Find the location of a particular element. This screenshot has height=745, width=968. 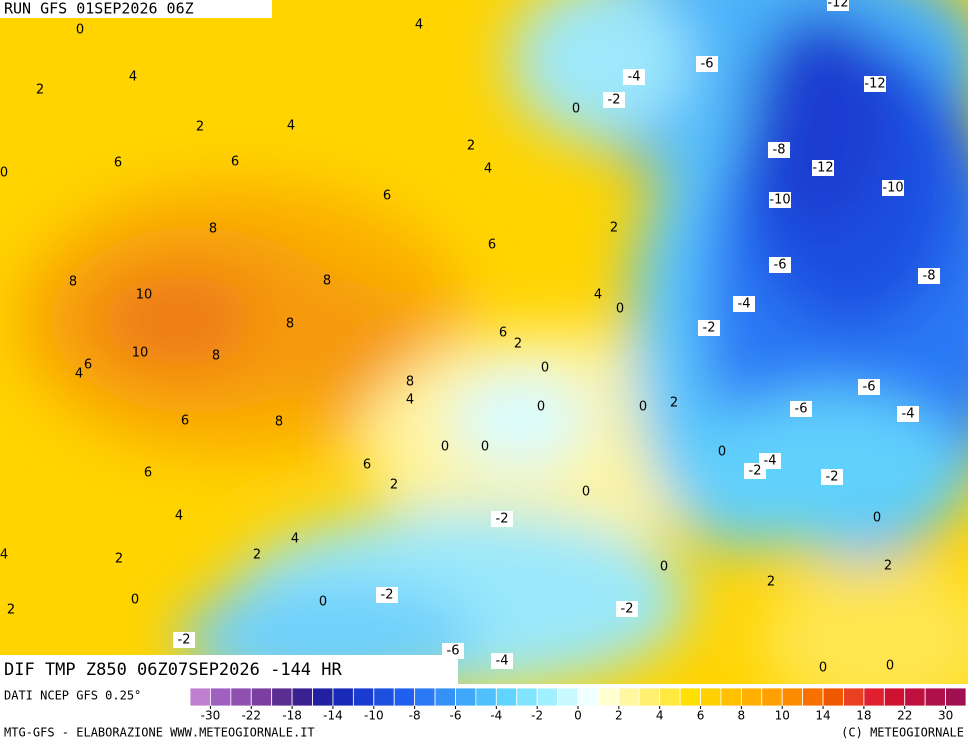

colorbar-label: 8 is located at coordinates (742, 716).